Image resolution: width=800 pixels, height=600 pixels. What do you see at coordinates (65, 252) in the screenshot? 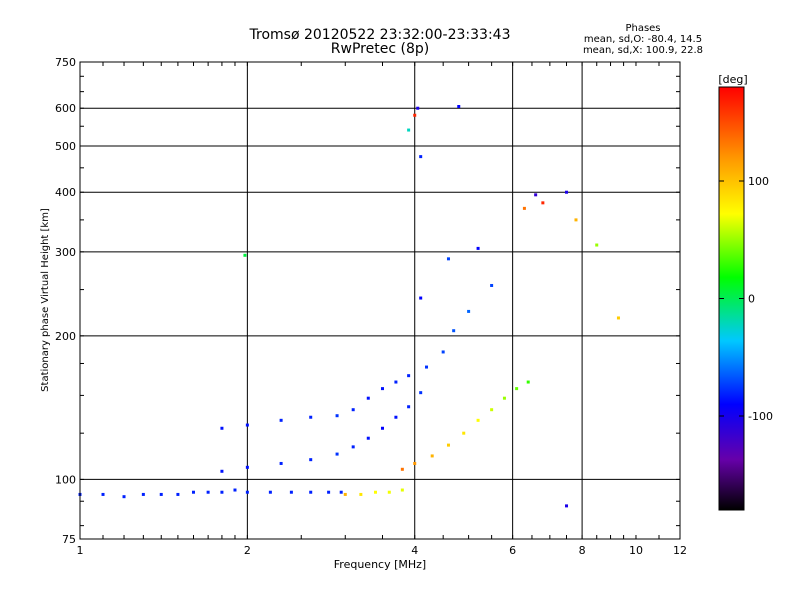
I see `y-tick-label: 300` at bounding box center [65, 252].